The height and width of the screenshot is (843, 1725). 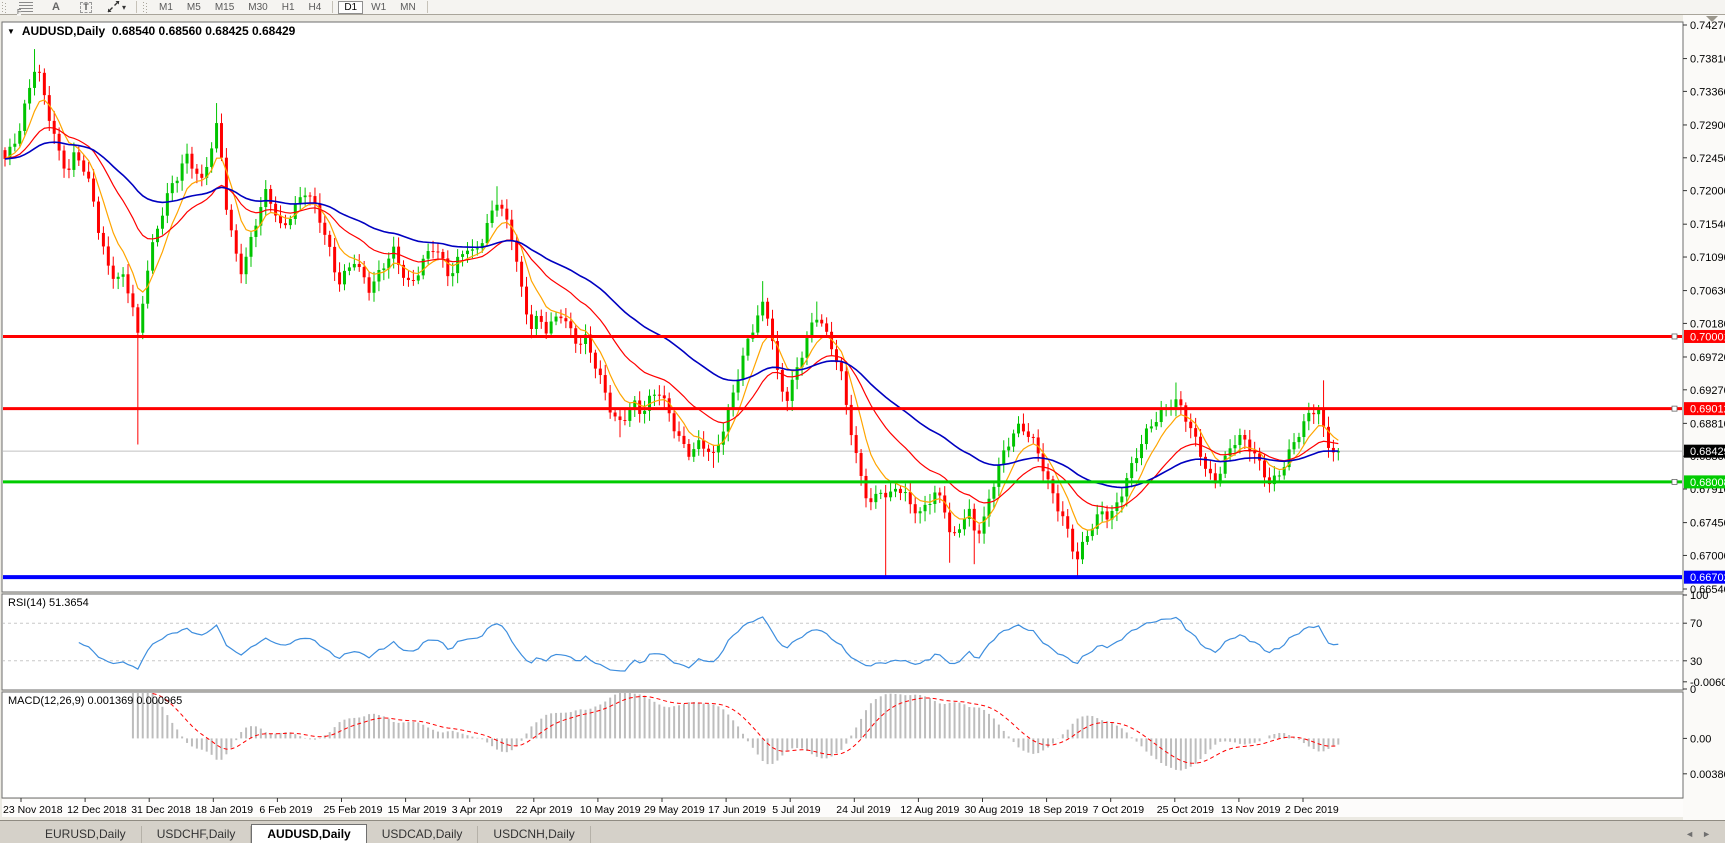 I want to click on svg-text: 30 Aug 2019, so click(x=994, y=810).